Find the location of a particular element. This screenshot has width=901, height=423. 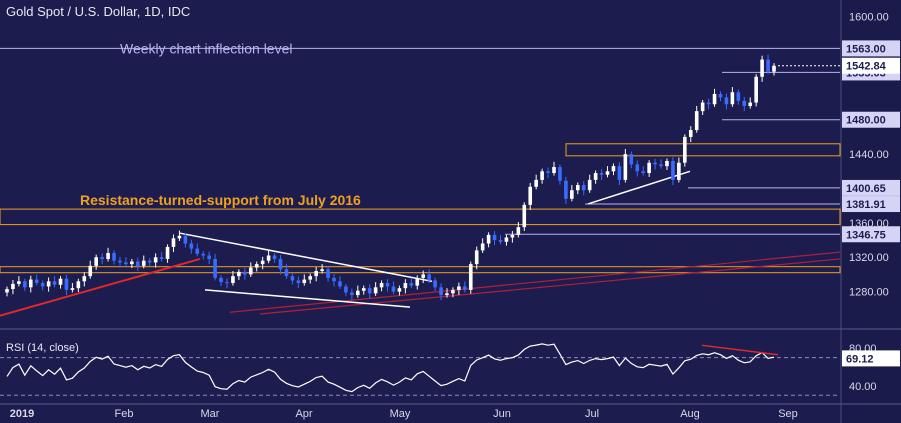

uptrend-red-line is located at coordinates (100, 287).